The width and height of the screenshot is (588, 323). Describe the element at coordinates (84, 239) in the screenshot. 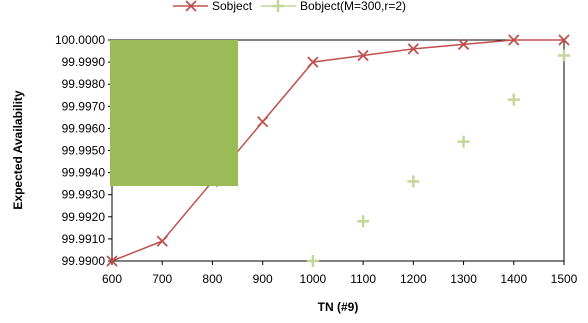

I see `y-tick-label: 99.9910` at that location.